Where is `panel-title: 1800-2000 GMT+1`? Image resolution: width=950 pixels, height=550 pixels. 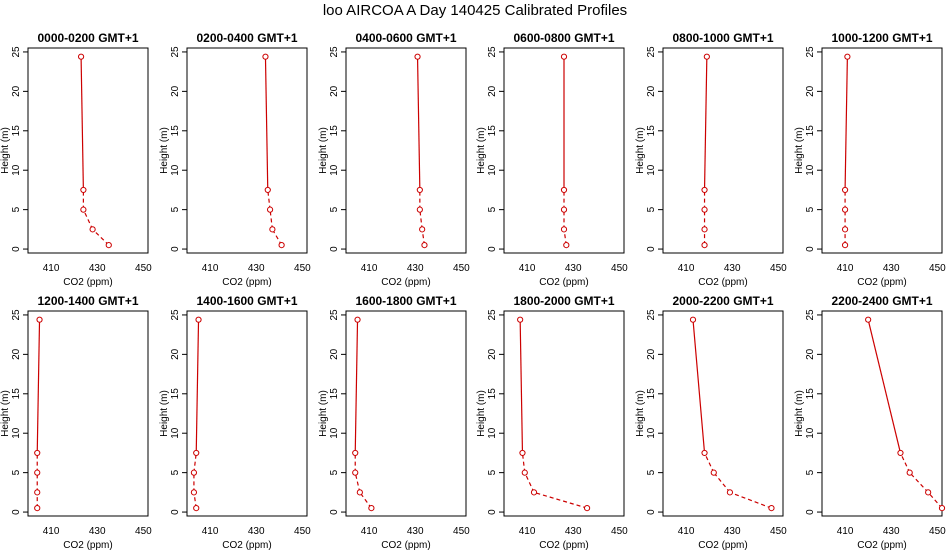 panel-title: 1800-2000 GMT+1 is located at coordinates (563, 301).